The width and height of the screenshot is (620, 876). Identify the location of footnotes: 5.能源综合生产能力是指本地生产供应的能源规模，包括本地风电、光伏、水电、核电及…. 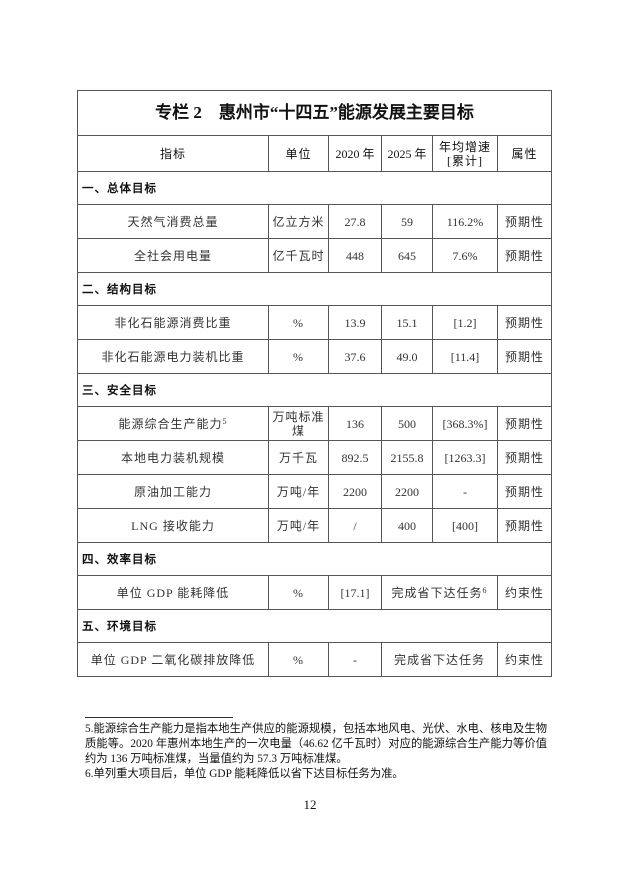
(316, 752).